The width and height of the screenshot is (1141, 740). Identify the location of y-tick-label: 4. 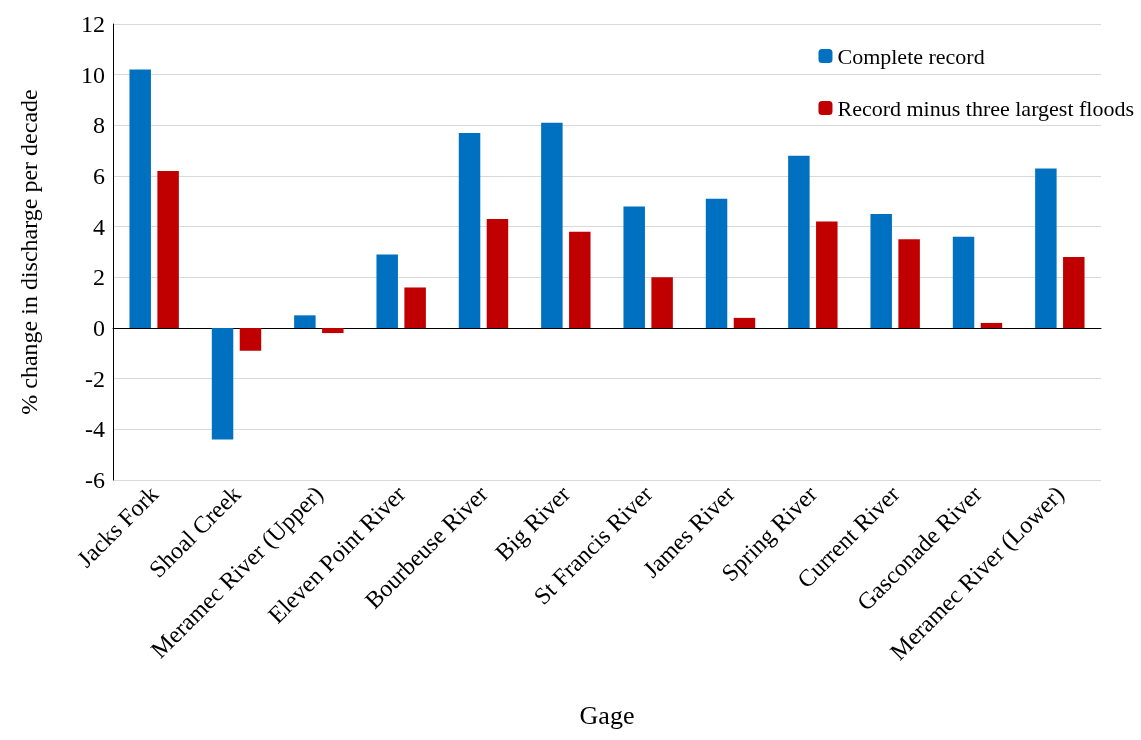
(99, 226).